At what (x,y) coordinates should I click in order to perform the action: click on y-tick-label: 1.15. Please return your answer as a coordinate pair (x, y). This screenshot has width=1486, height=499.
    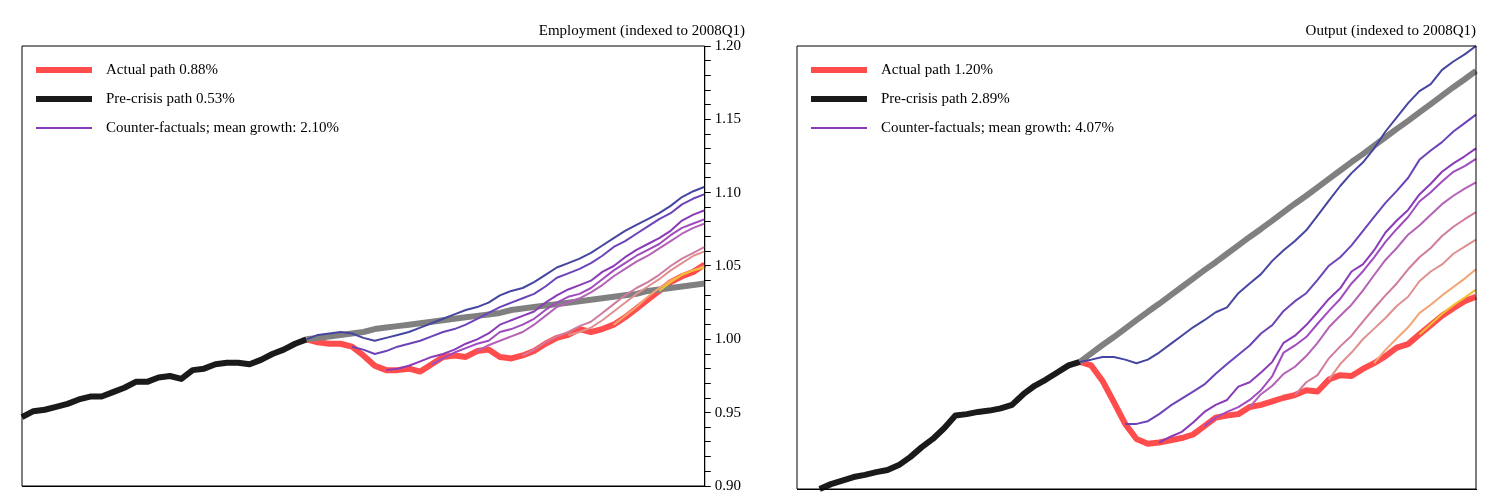
    Looking at the image, I should click on (727, 118).